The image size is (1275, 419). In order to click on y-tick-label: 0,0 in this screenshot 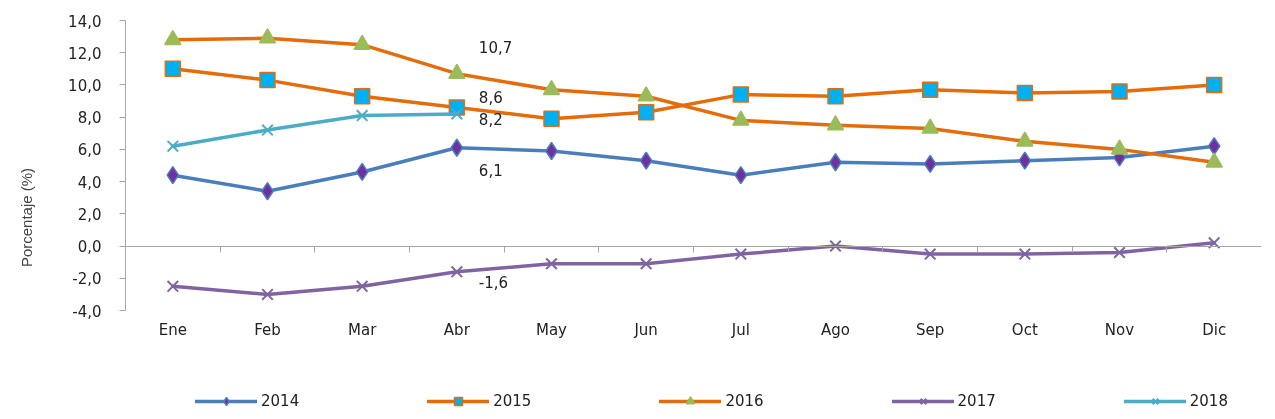, I will do `click(89, 247)`.